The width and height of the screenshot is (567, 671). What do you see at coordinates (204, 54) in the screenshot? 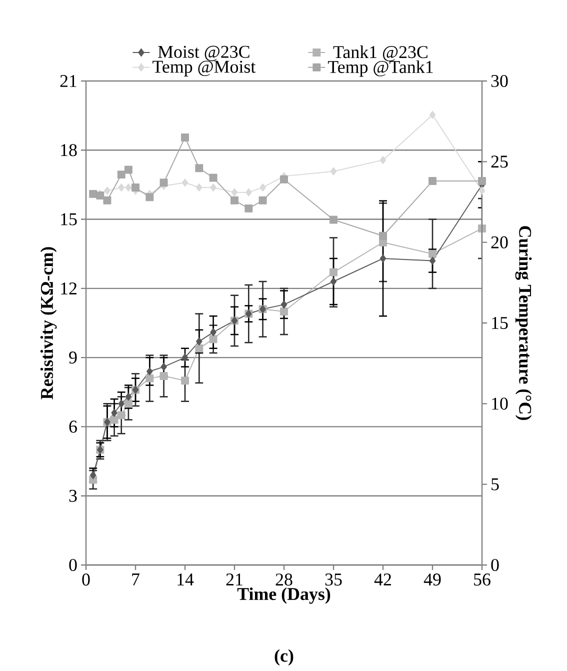
I see `legend-label: Moist @23C` at bounding box center [204, 54].